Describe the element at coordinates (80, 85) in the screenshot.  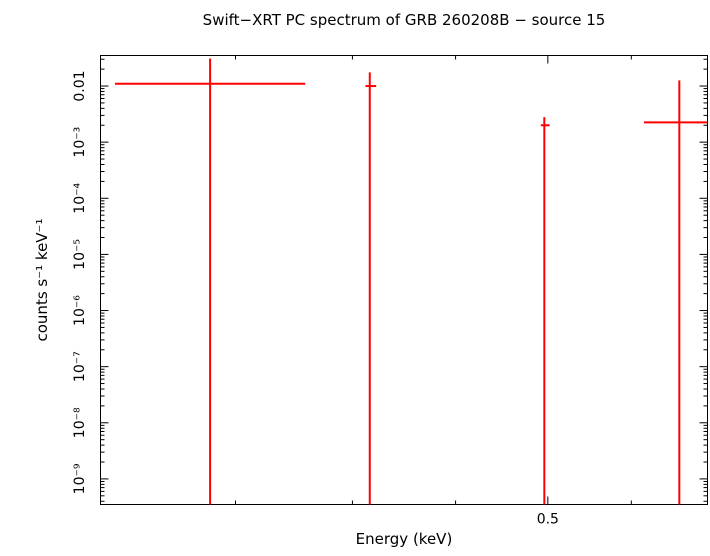
I see `y-tick-label: 0.01` at that location.